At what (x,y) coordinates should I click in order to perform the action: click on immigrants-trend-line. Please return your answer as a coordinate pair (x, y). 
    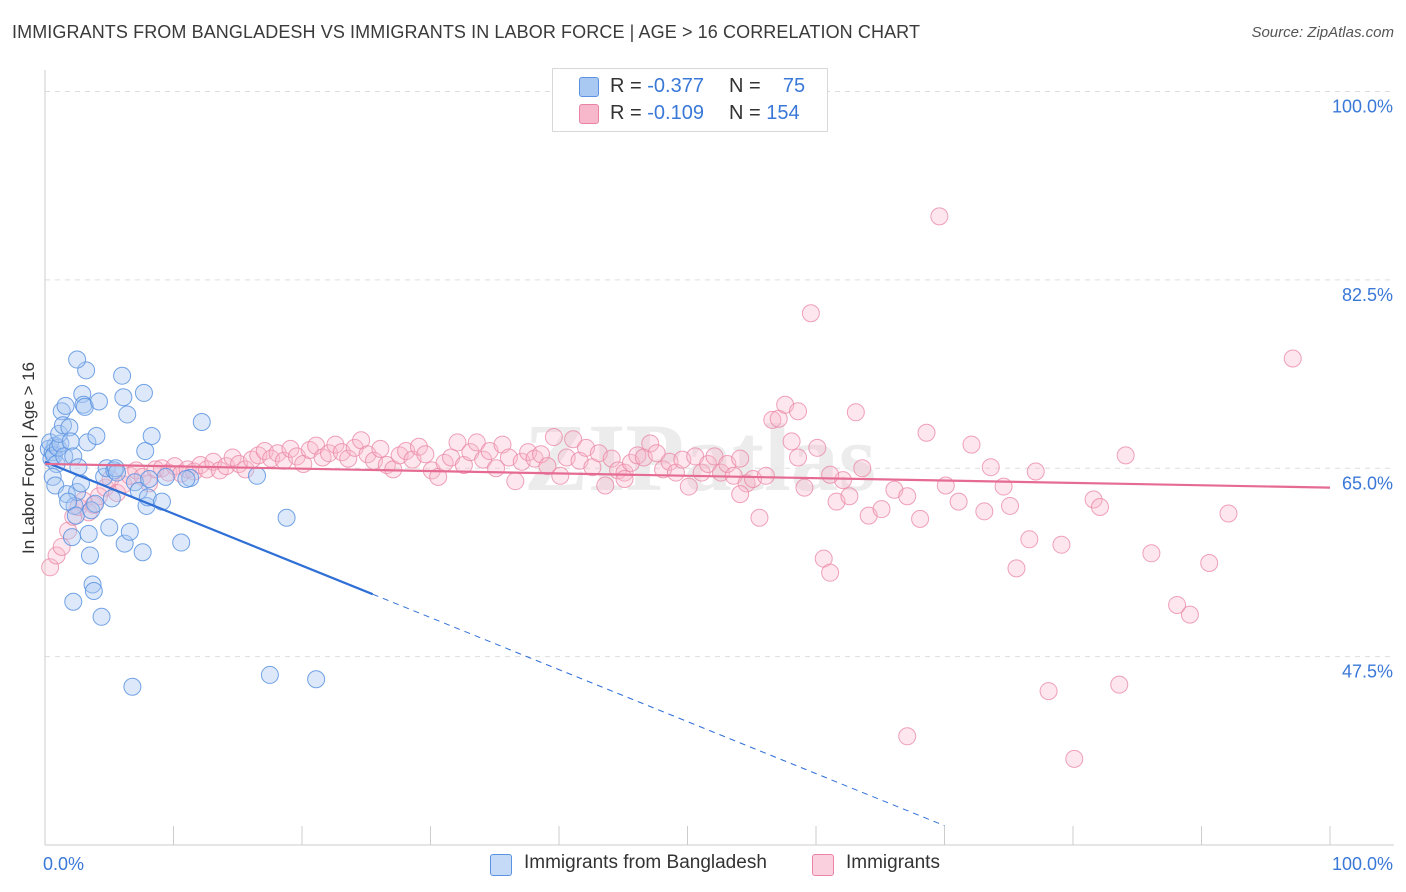
    Looking at the image, I should click on (687, 475).